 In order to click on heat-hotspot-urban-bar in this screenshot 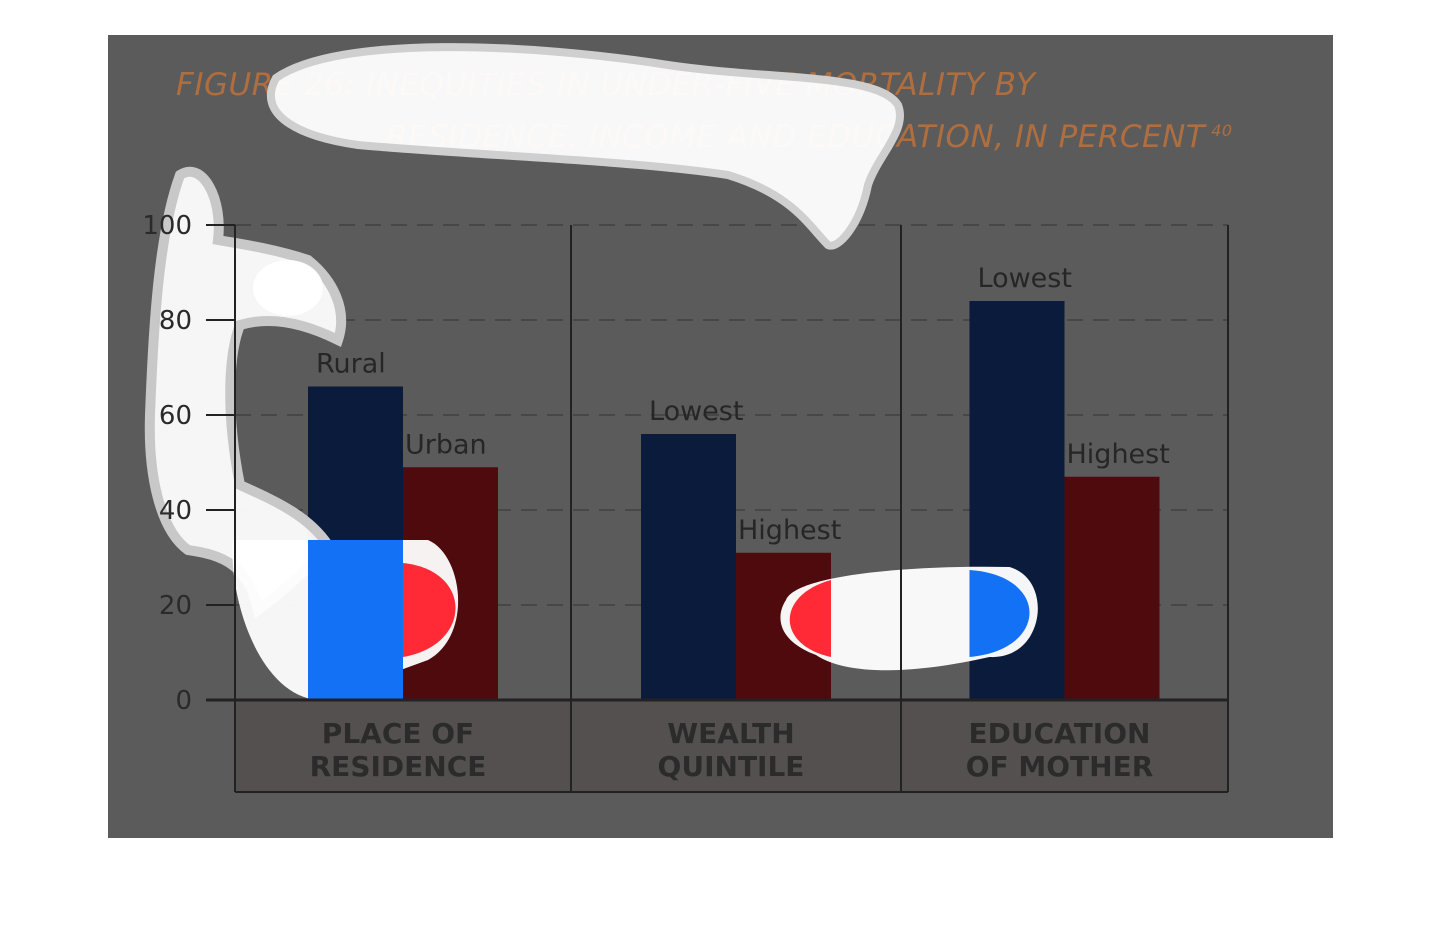, I will do `click(429, 610)`.